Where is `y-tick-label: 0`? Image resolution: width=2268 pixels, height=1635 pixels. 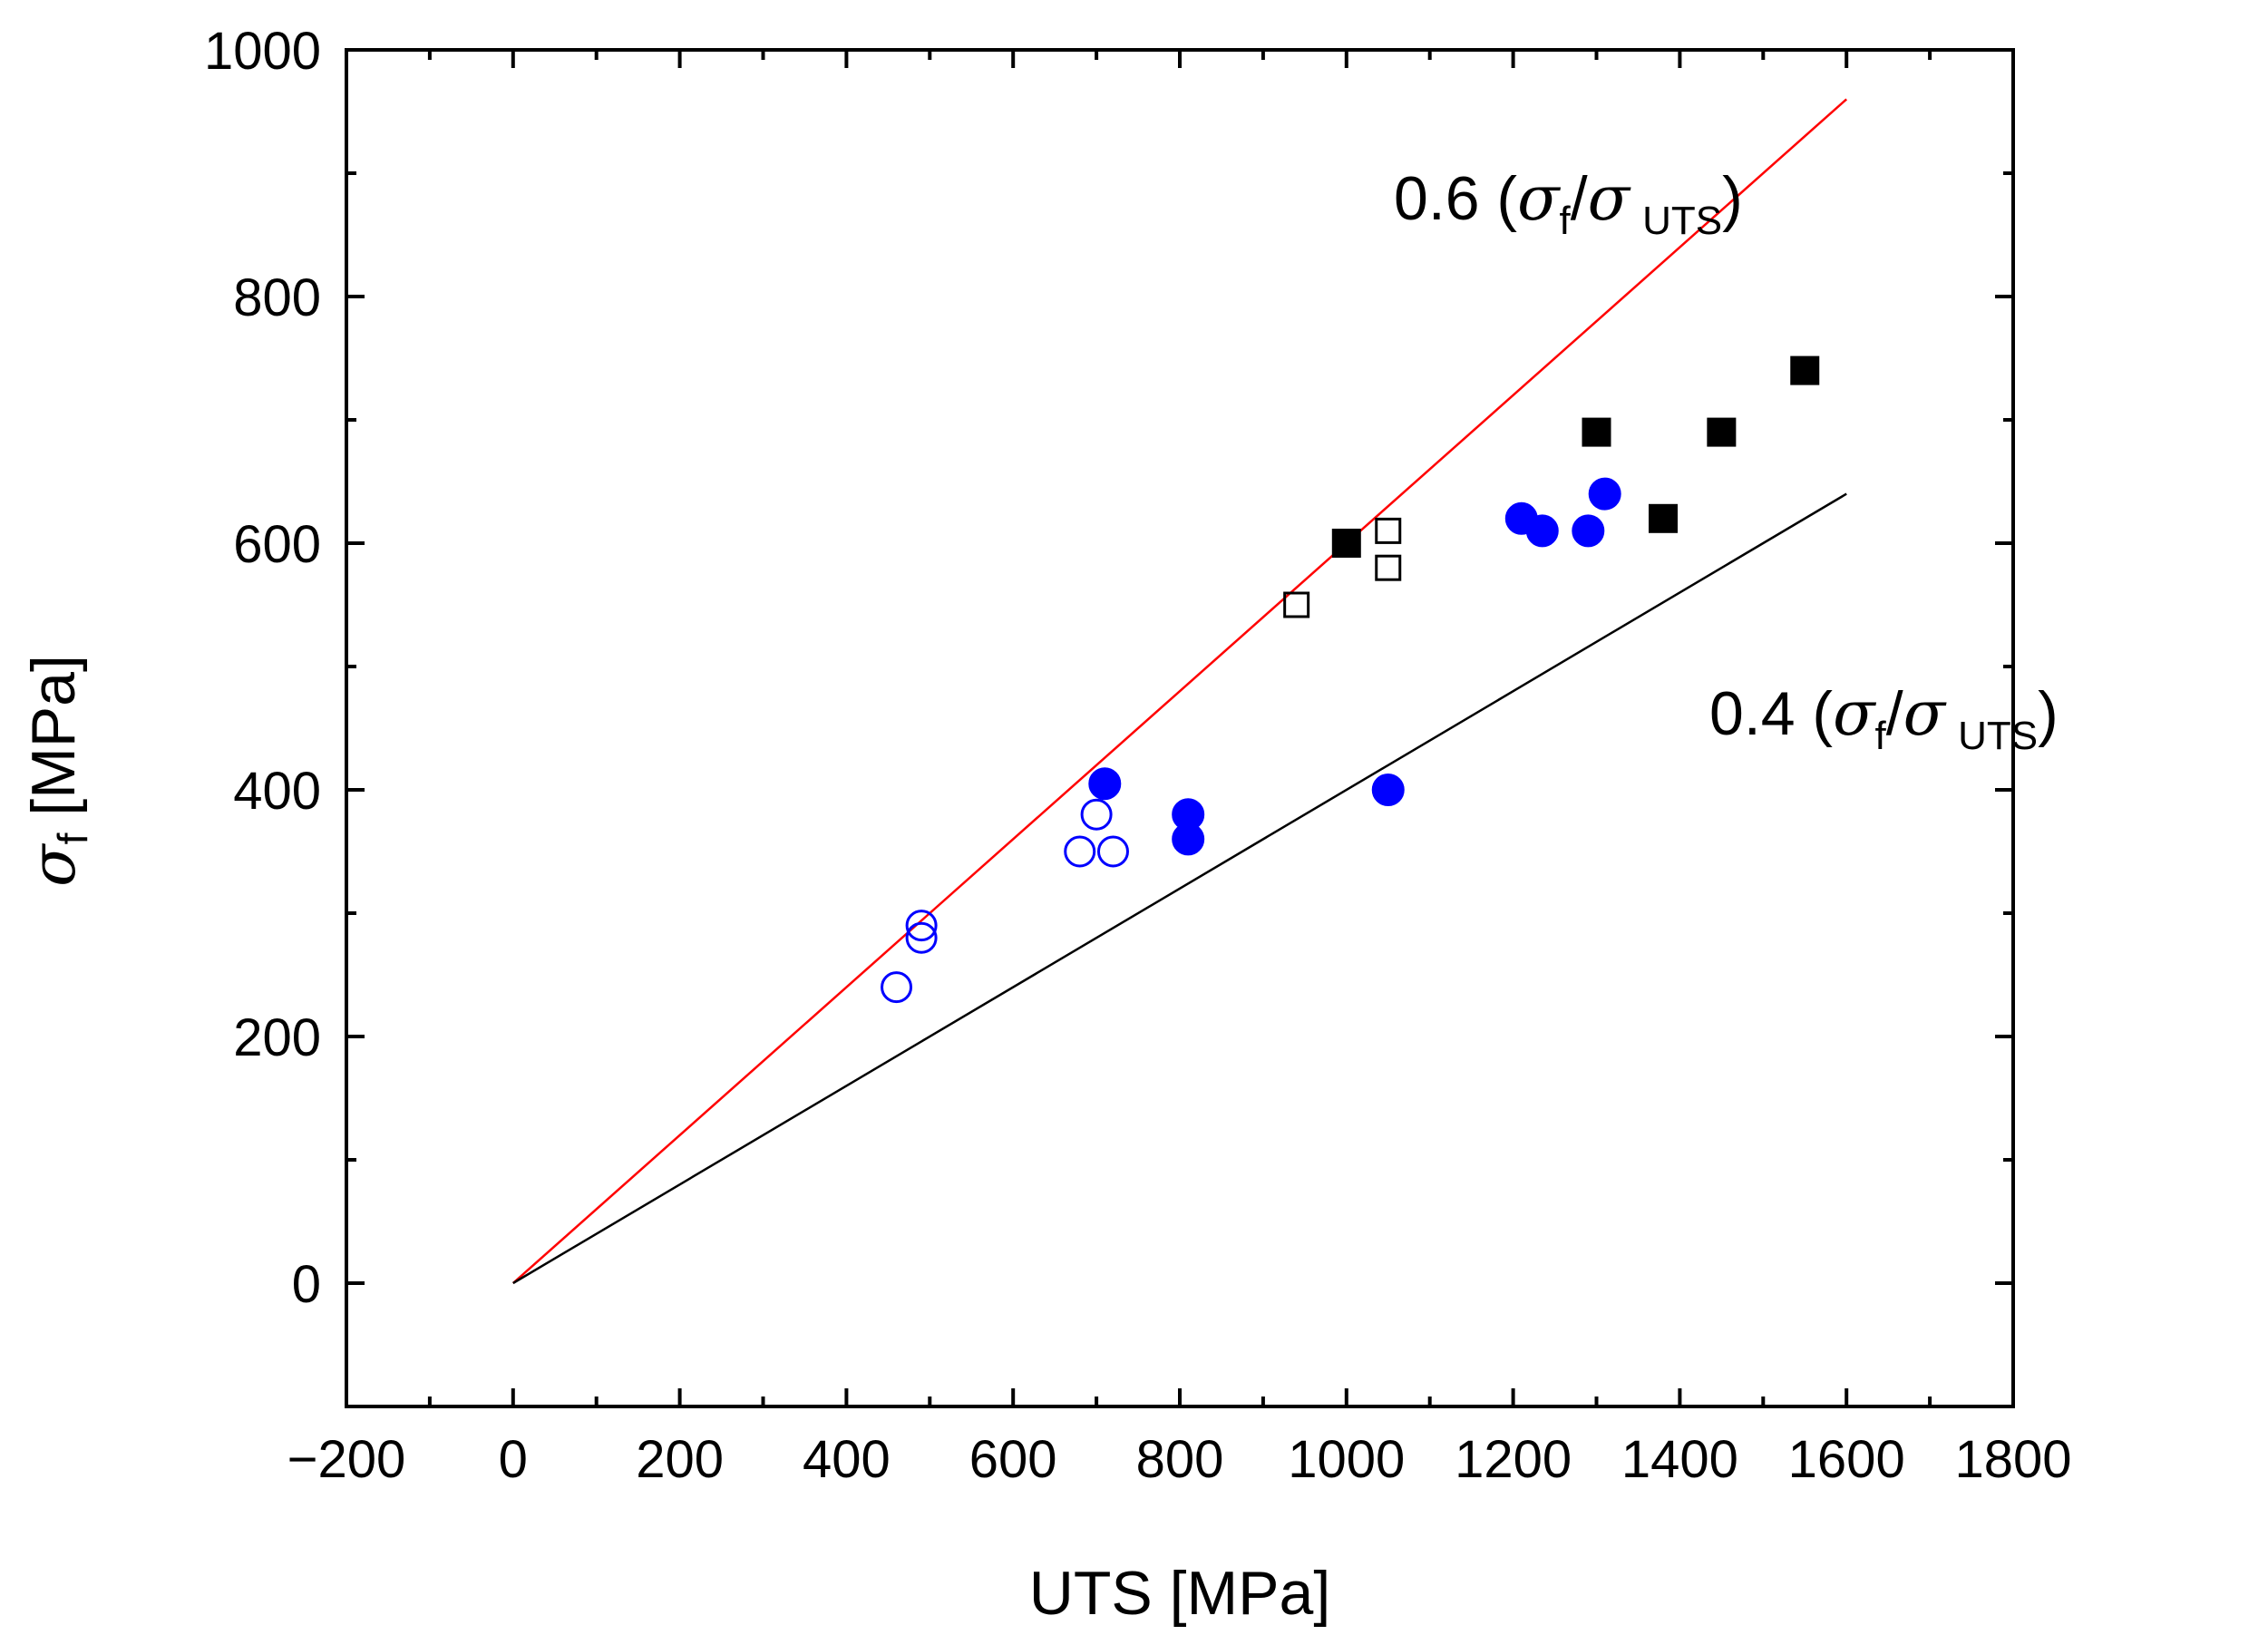 y-tick-label: 0 is located at coordinates (306, 1284).